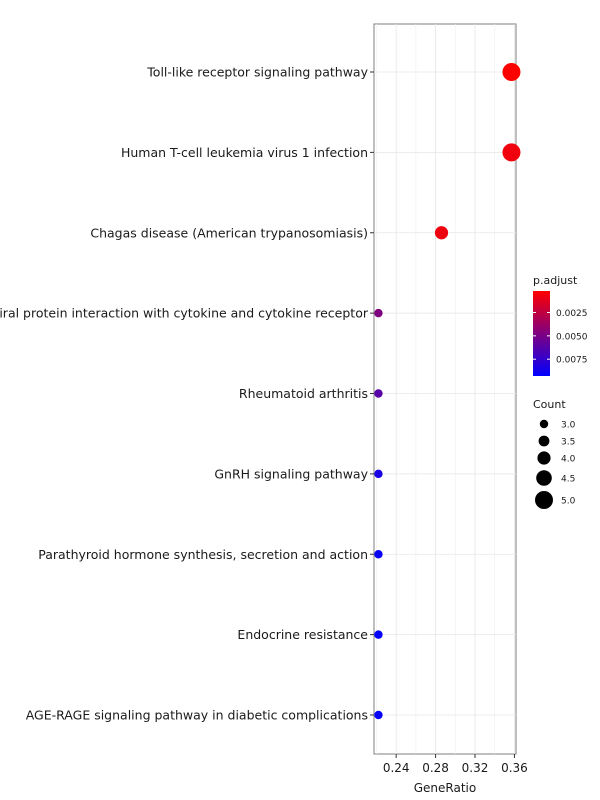 This screenshot has width=600, height=800. Describe the element at coordinates (445, 788) in the screenshot. I see `x-axis-title: GeneRatio` at that location.